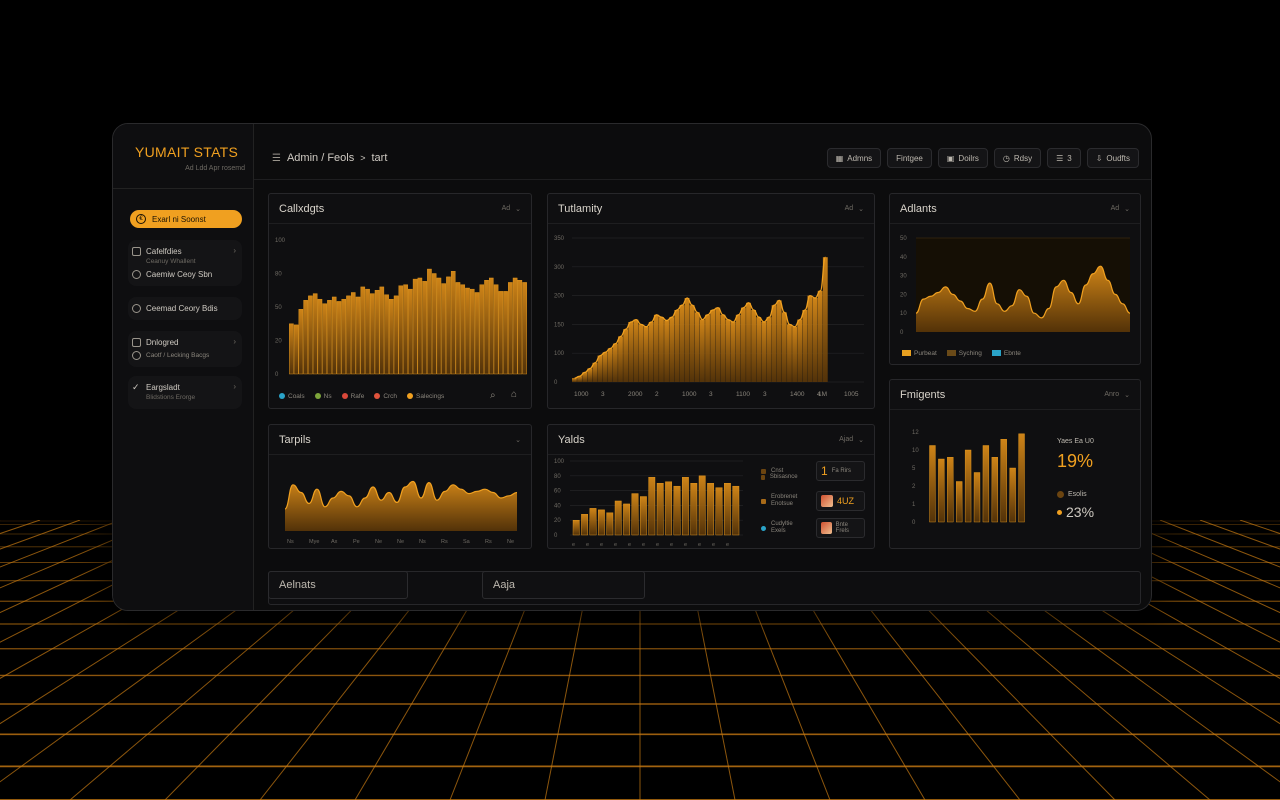 This screenshot has height=800, width=1280. Describe the element at coordinates (302, 208) in the screenshot. I see `panel-title: Callxdgts` at that location.